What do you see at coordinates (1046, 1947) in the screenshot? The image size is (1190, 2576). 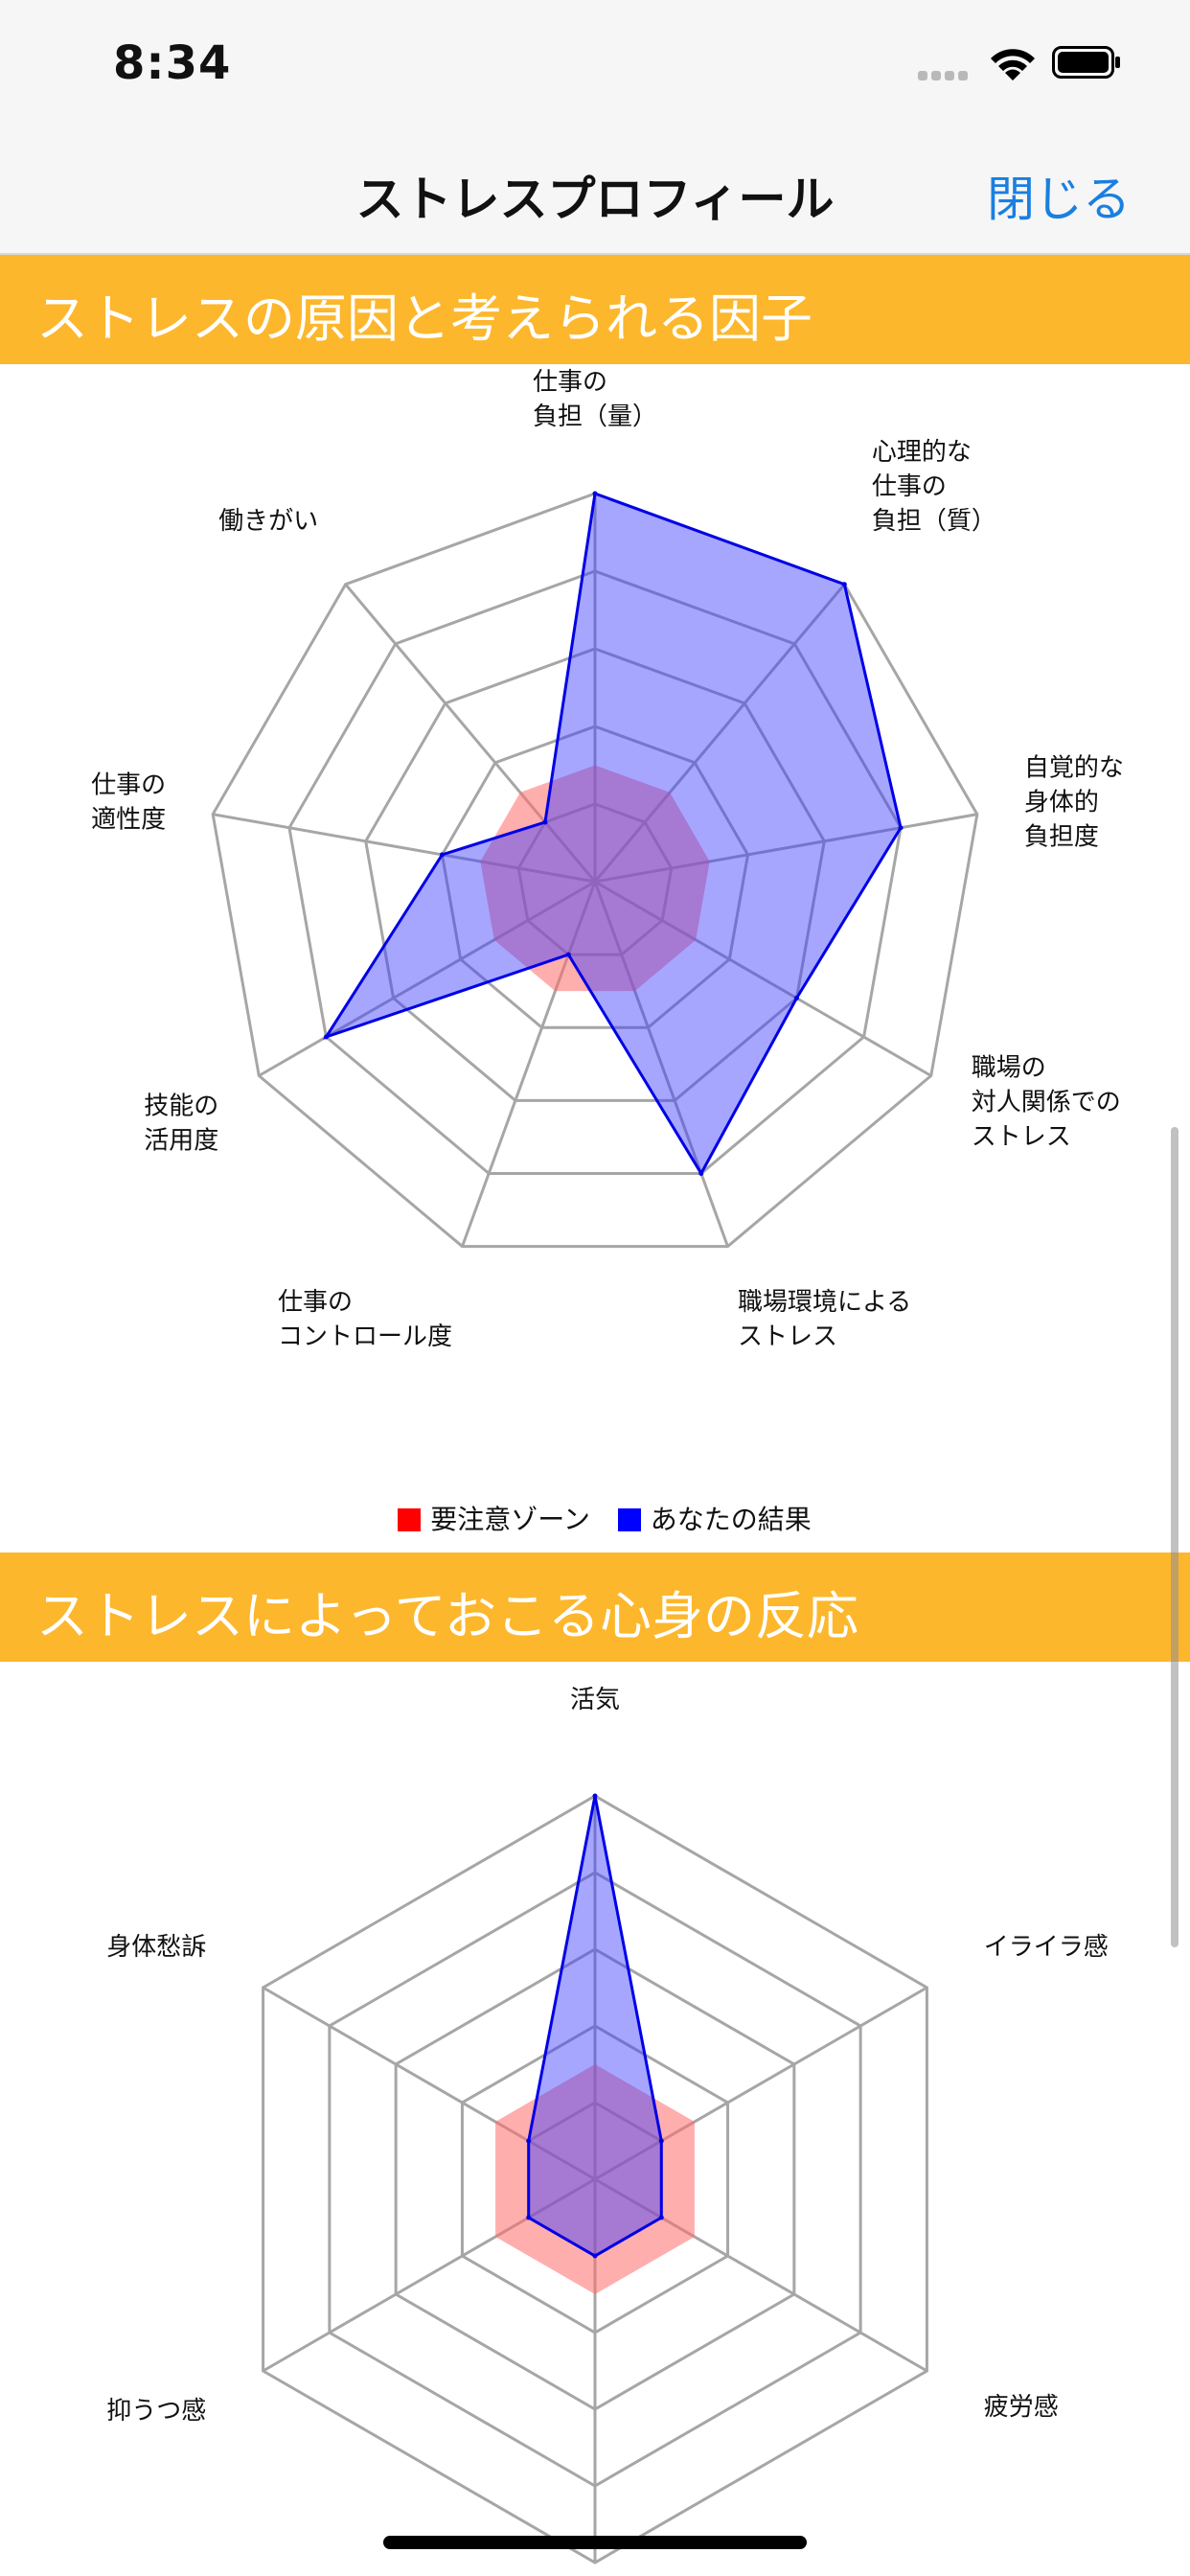 I see `axis-label-1: イライラ感` at bounding box center [1046, 1947].